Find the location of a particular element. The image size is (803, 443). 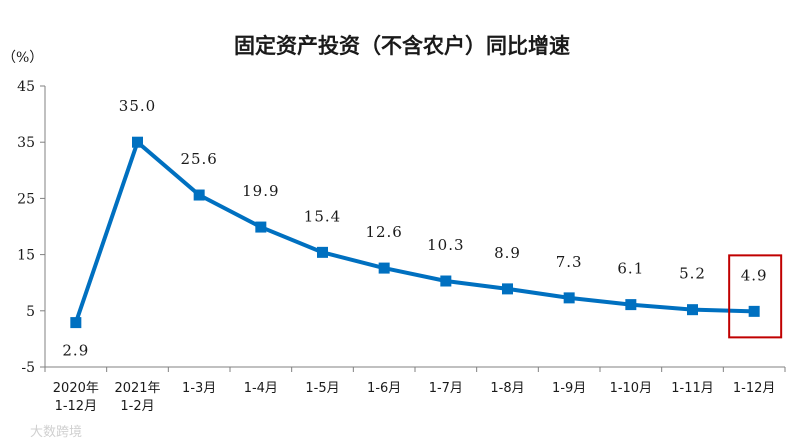

highlight-box is located at coordinates (755, 296).